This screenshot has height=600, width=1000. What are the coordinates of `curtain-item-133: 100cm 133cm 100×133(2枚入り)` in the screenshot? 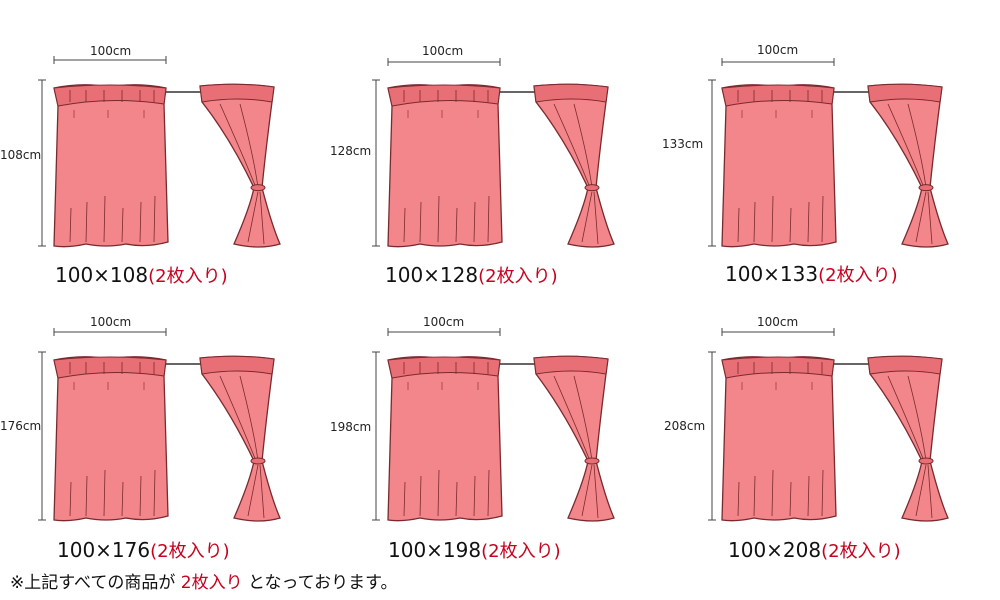 It's located at (822, 165).